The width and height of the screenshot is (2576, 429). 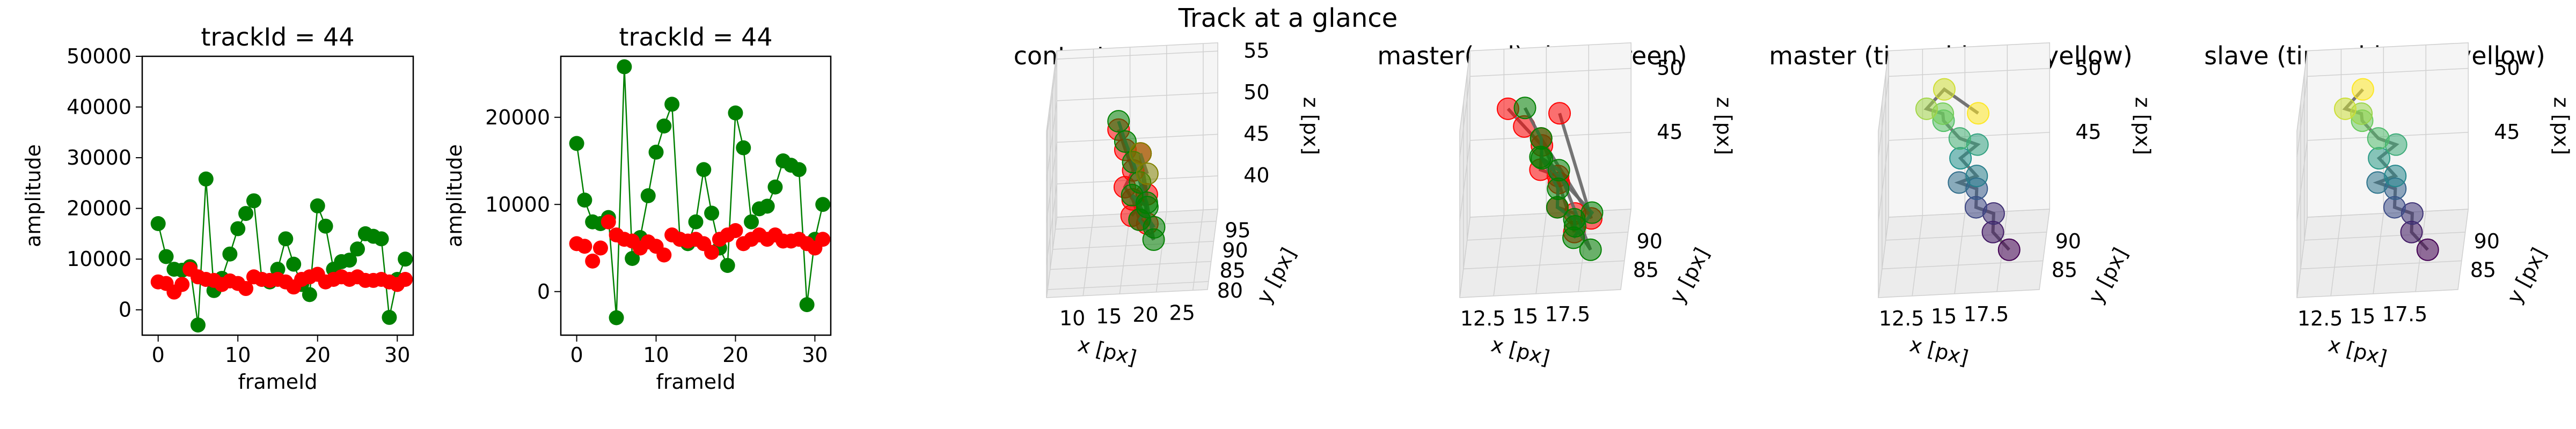 I want to click on z-tick-label: 40, so click(x=1256, y=175).